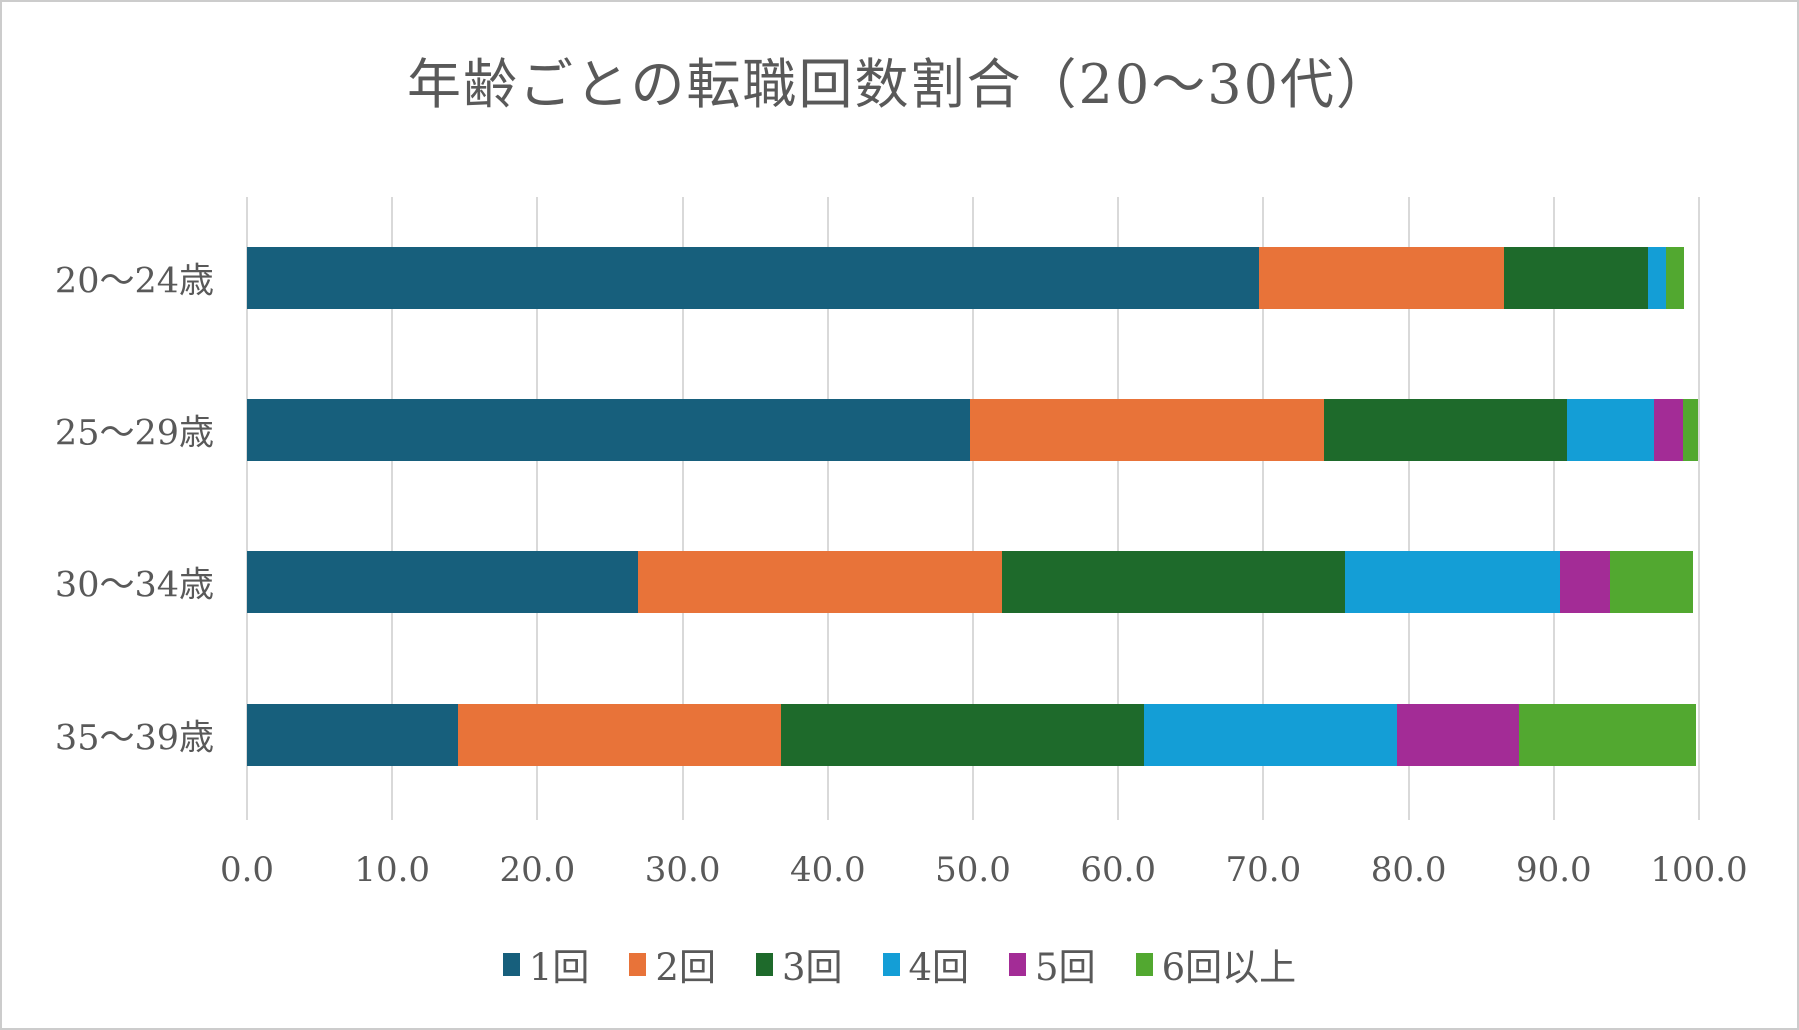 The image size is (1799, 1030). I want to click on legend-item: 5回, so click(1052, 964).